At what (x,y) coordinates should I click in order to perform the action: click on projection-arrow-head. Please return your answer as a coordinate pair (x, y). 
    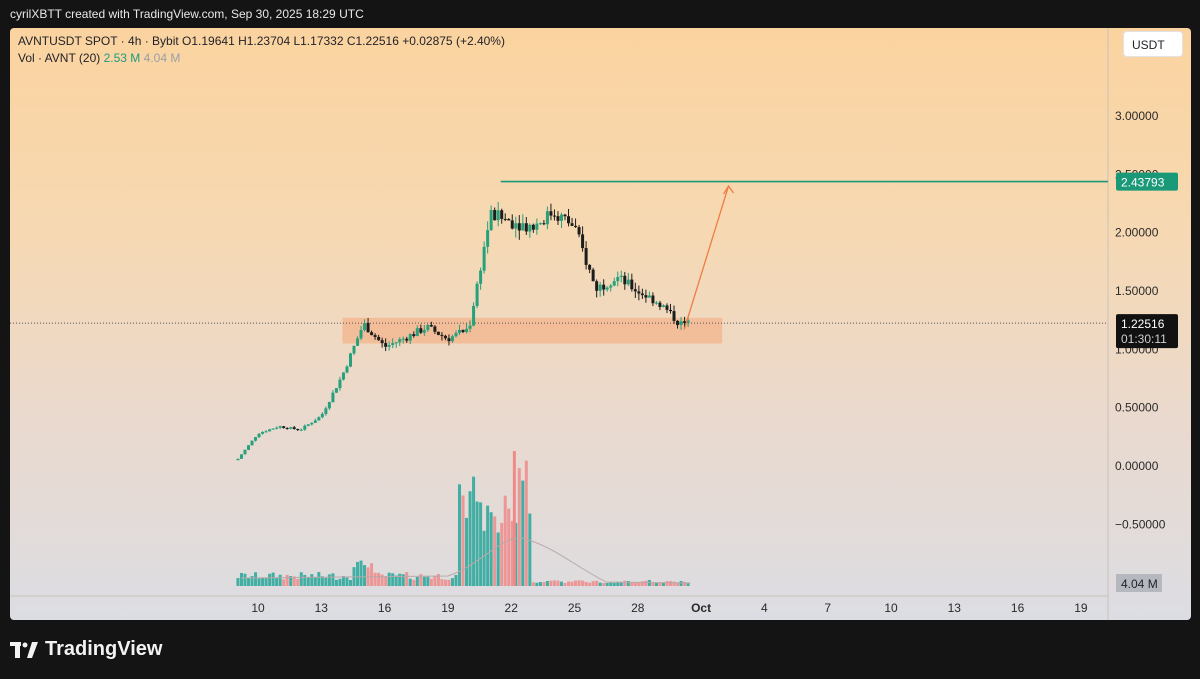
    Looking at the image, I should click on (728, 189).